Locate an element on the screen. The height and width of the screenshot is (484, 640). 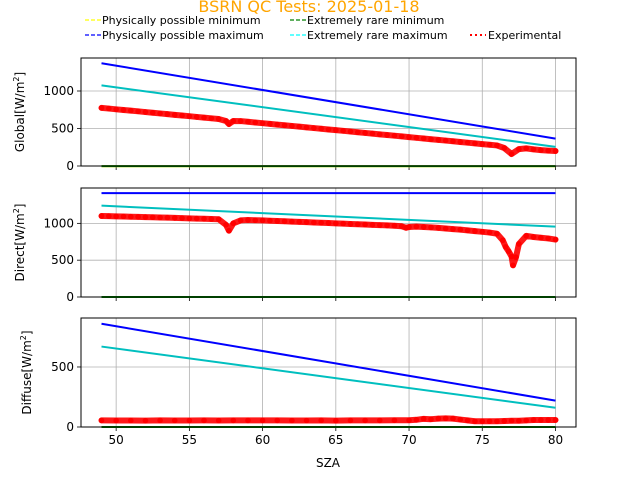
legend-label: Physically possible minimum is located at coordinates (181, 20).